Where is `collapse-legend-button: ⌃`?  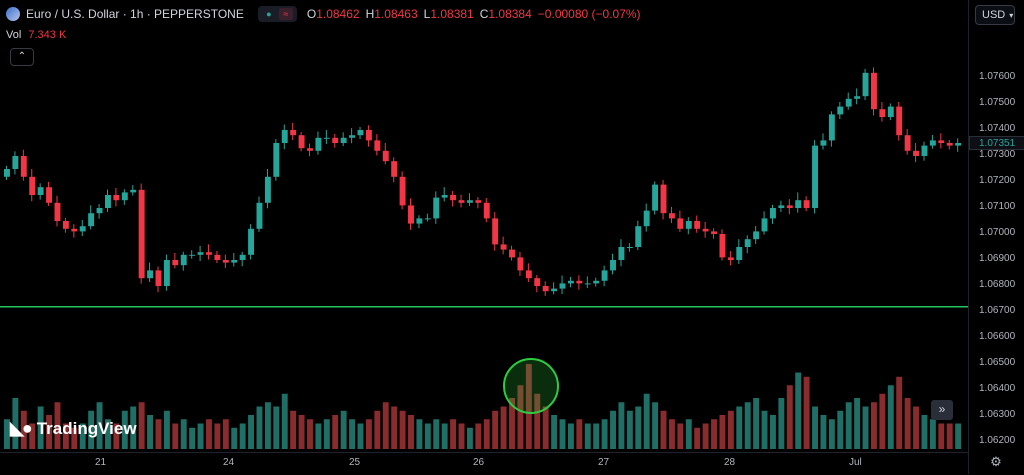
collapse-legend-button: ⌃ is located at coordinates (22, 57).